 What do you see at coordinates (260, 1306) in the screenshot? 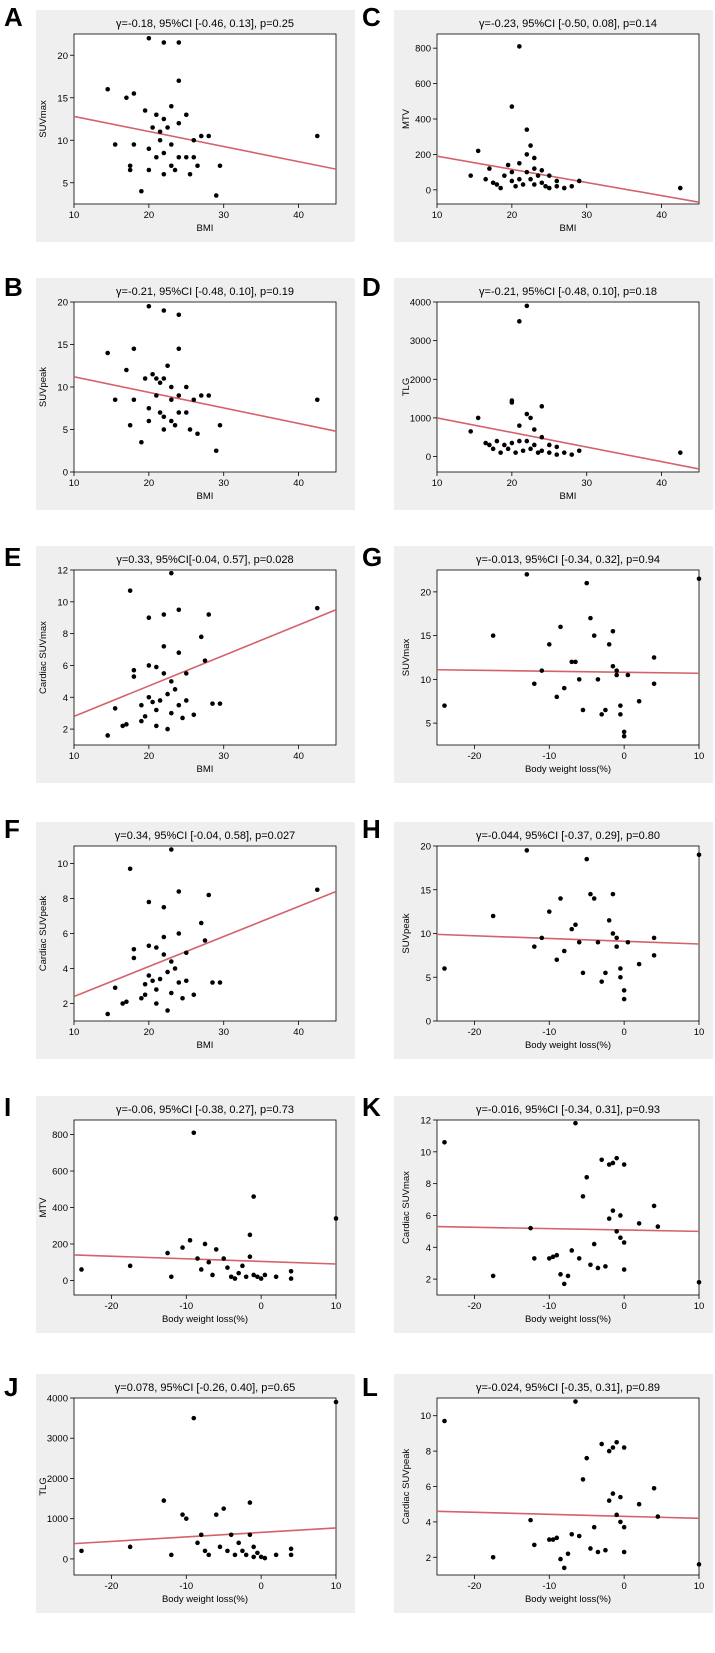
I see `x-tick-label: 0` at bounding box center [260, 1306].